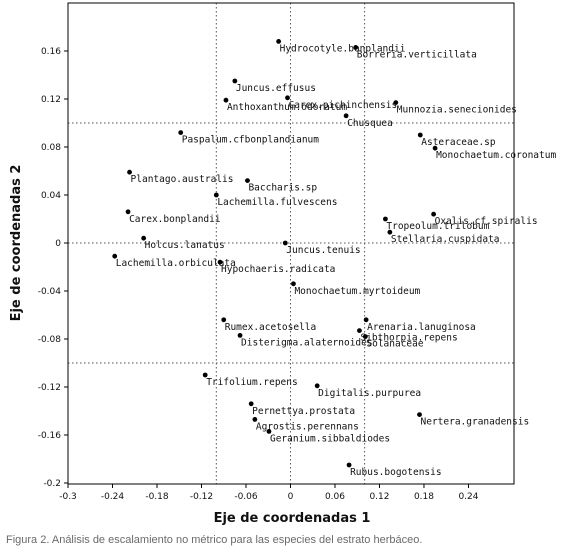  I want to click on y-tick-label: 0.08, so click(51, 148).